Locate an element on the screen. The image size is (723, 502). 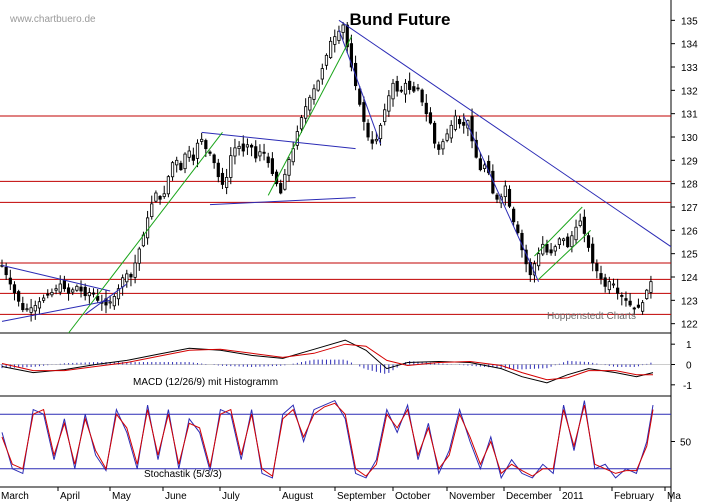
x-tick-label: December is located at coordinates (529, 496).